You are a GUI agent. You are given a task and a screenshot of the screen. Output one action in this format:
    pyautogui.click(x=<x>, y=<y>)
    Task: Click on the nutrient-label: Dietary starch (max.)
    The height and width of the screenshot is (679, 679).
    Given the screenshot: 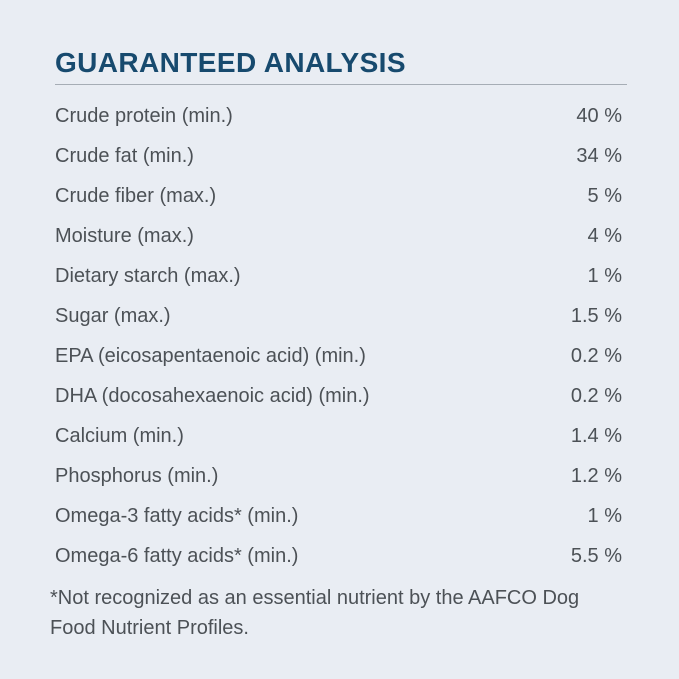 What is the action you would take?
    pyautogui.click(x=148, y=276)
    